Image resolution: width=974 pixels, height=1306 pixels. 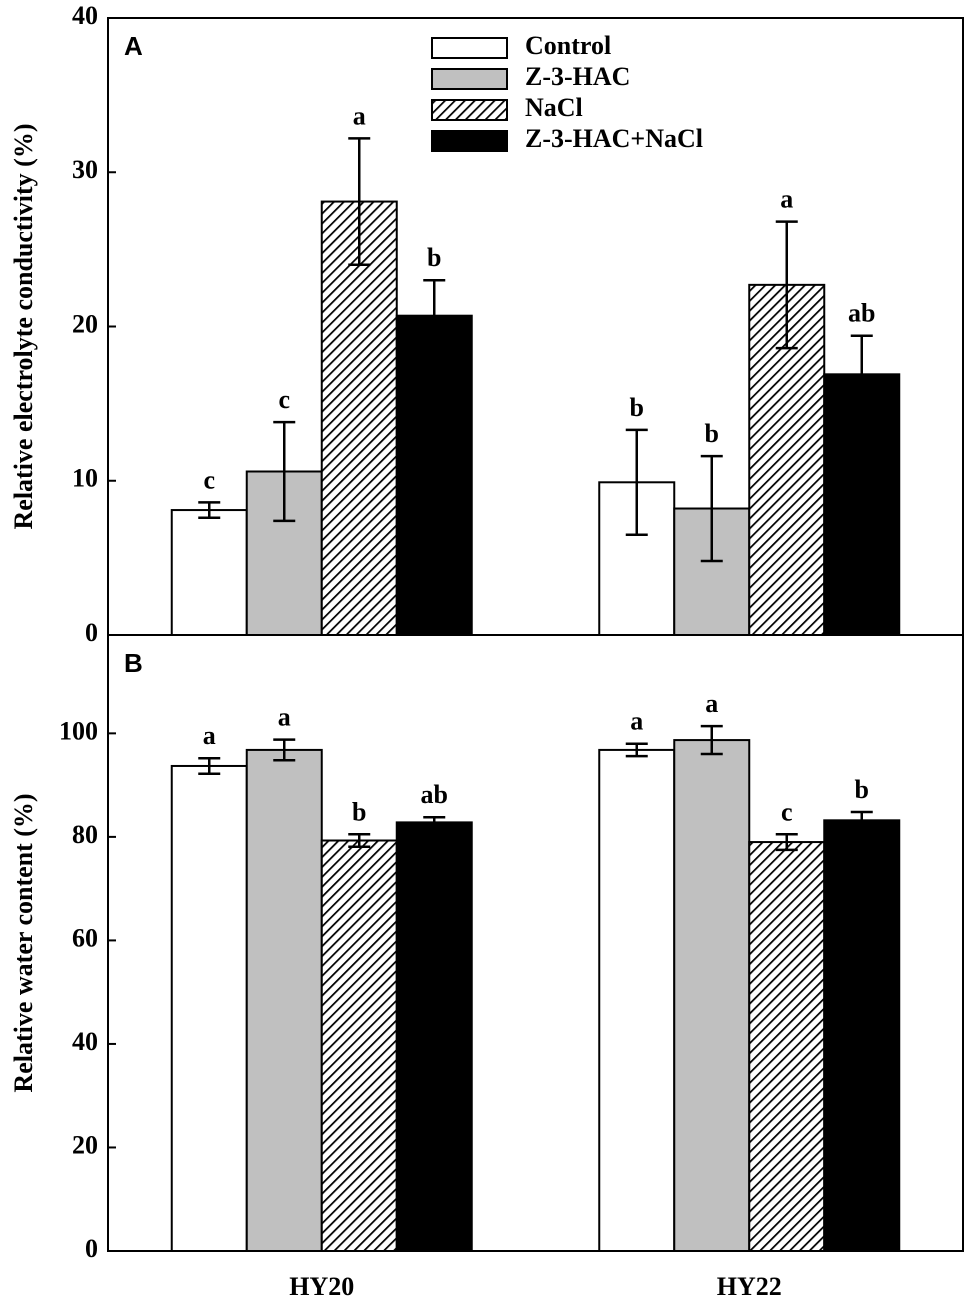 What do you see at coordinates (23, 327) in the screenshot?
I see `y-axis-label: Relative electrolyte conductivity (%)` at bounding box center [23, 327].